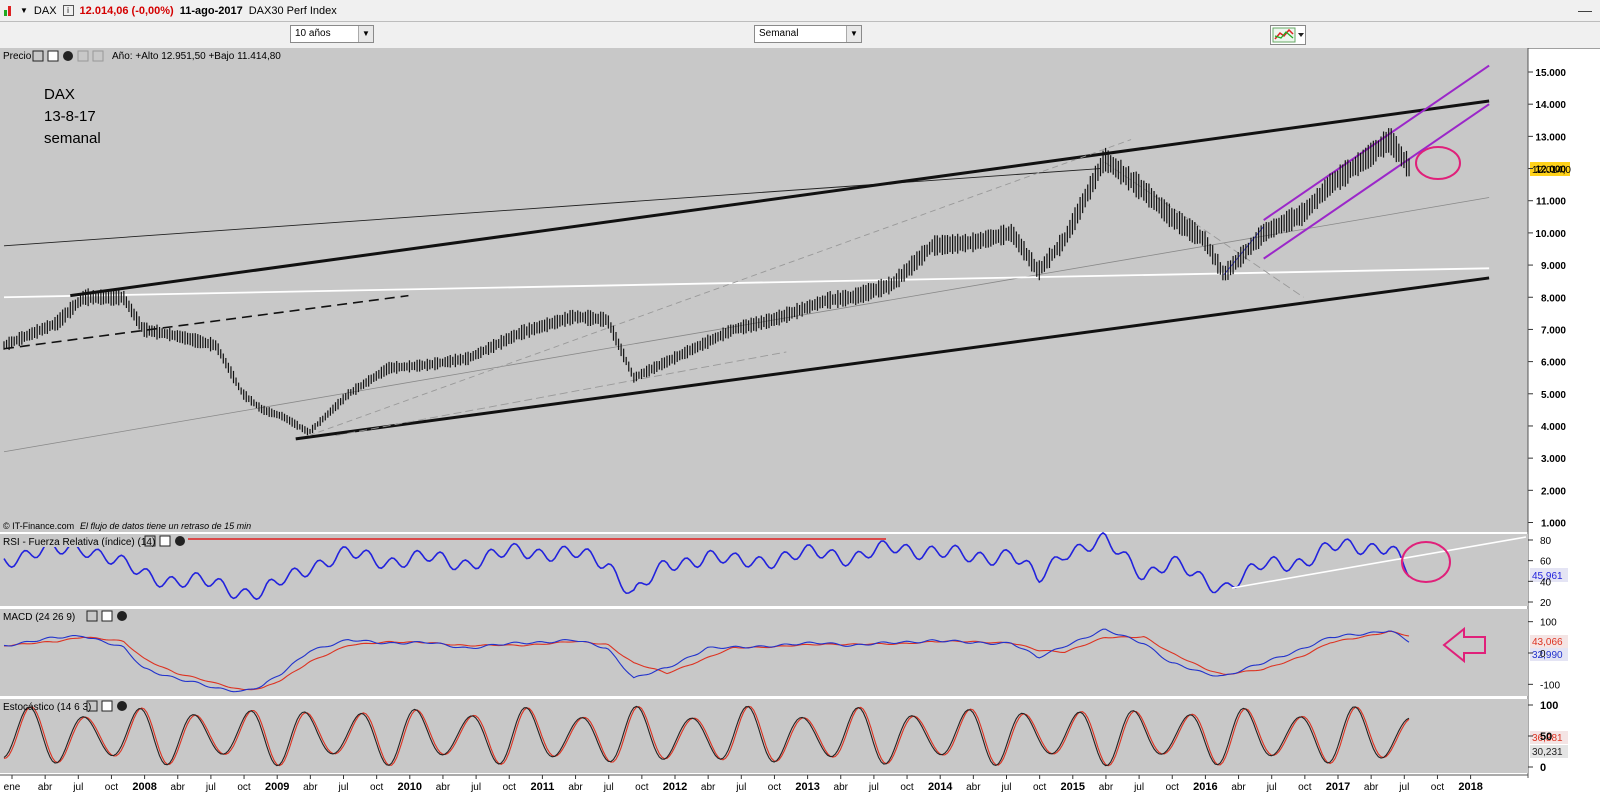 The width and height of the screenshot is (1600, 806). I want to click on macd-panel: MACD (24 26 9) 43,066 32,990 100 0 -100, so click(784, 652).